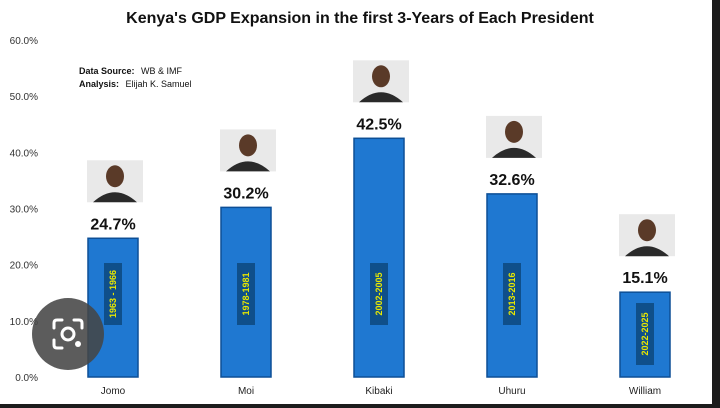 The height and width of the screenshot is (408, 720). What do you see at coordinates (511, 391) in the screenshot?
I see `category-label: Uhuru` at bounding box center [511, 391].